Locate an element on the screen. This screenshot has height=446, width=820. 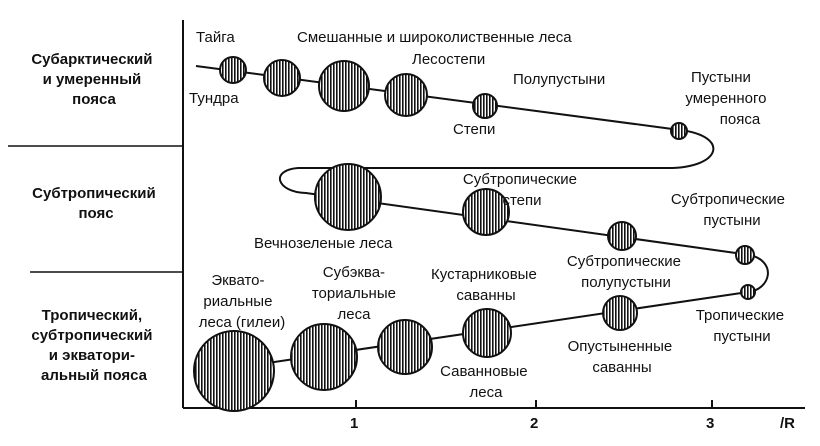
label-steppe: Степи is located at coordinates (474, 129).